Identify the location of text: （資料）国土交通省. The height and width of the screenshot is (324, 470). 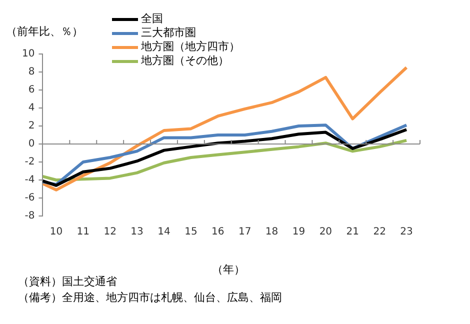
(67, 281).